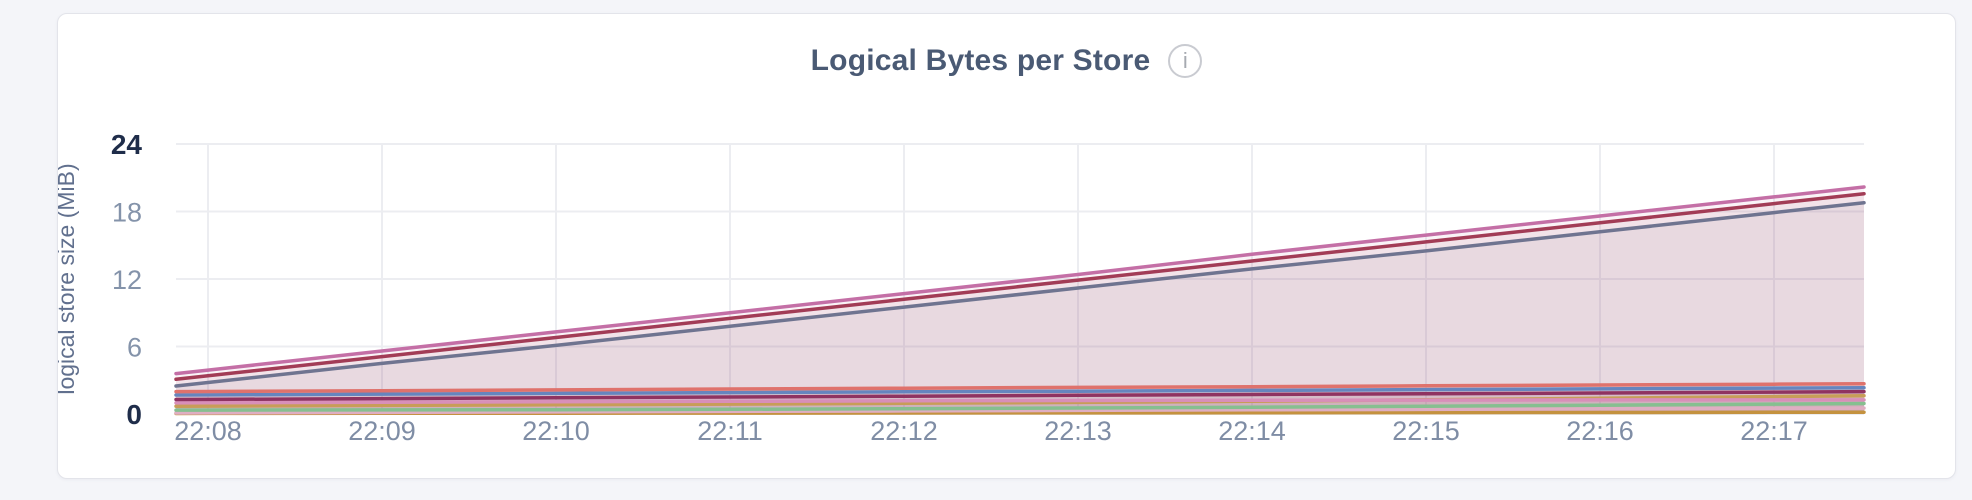 This screenshot has width=1972, height=500. I want to click on info-icon: i, so click(1185, 61).